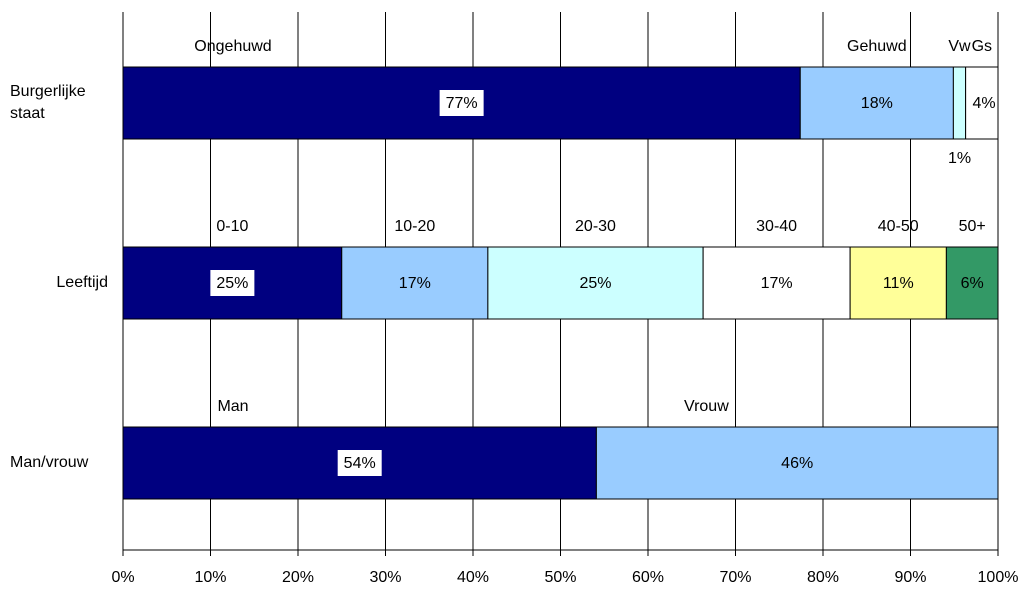 This screenshot has width=1027, height=592. I want to click on segment-name: 30-40, so click(776, 226).